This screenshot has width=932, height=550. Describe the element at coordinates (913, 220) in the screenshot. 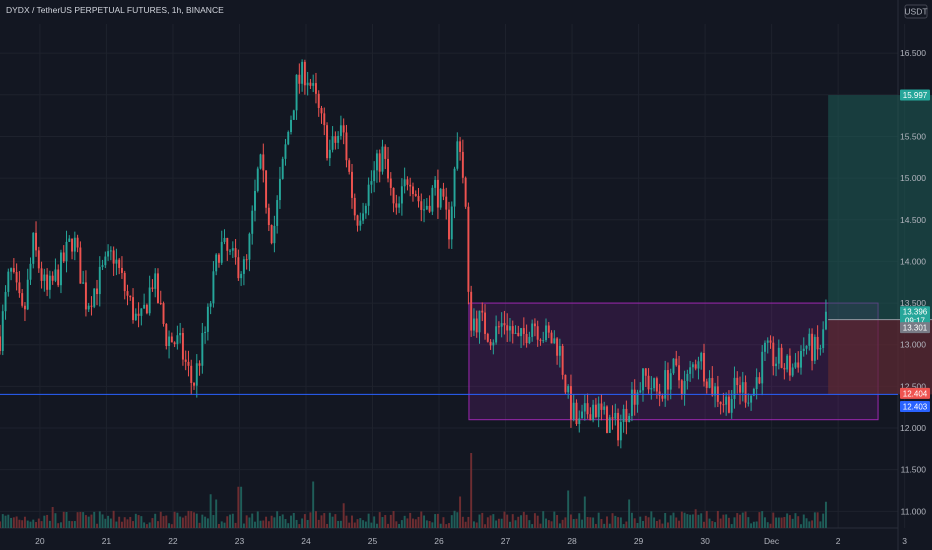

I see `y-tick-label: 14.500` at that location.